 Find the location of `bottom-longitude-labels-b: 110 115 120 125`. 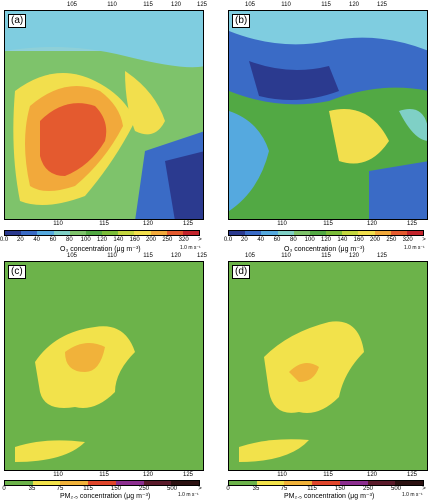

bottom-longitude-labels-b: 110 115 120 125 is located at coordinates (328, 225).